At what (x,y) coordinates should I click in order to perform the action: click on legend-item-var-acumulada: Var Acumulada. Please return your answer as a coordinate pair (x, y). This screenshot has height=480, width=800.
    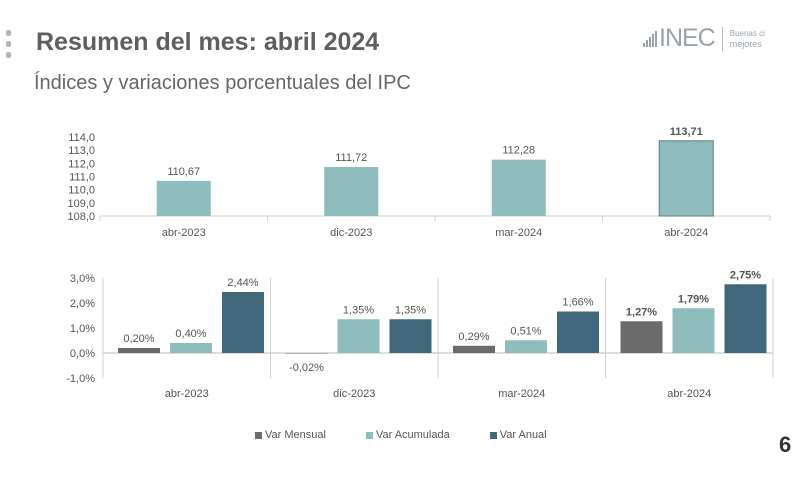
    Looking at the image, I should click on (407, 435).